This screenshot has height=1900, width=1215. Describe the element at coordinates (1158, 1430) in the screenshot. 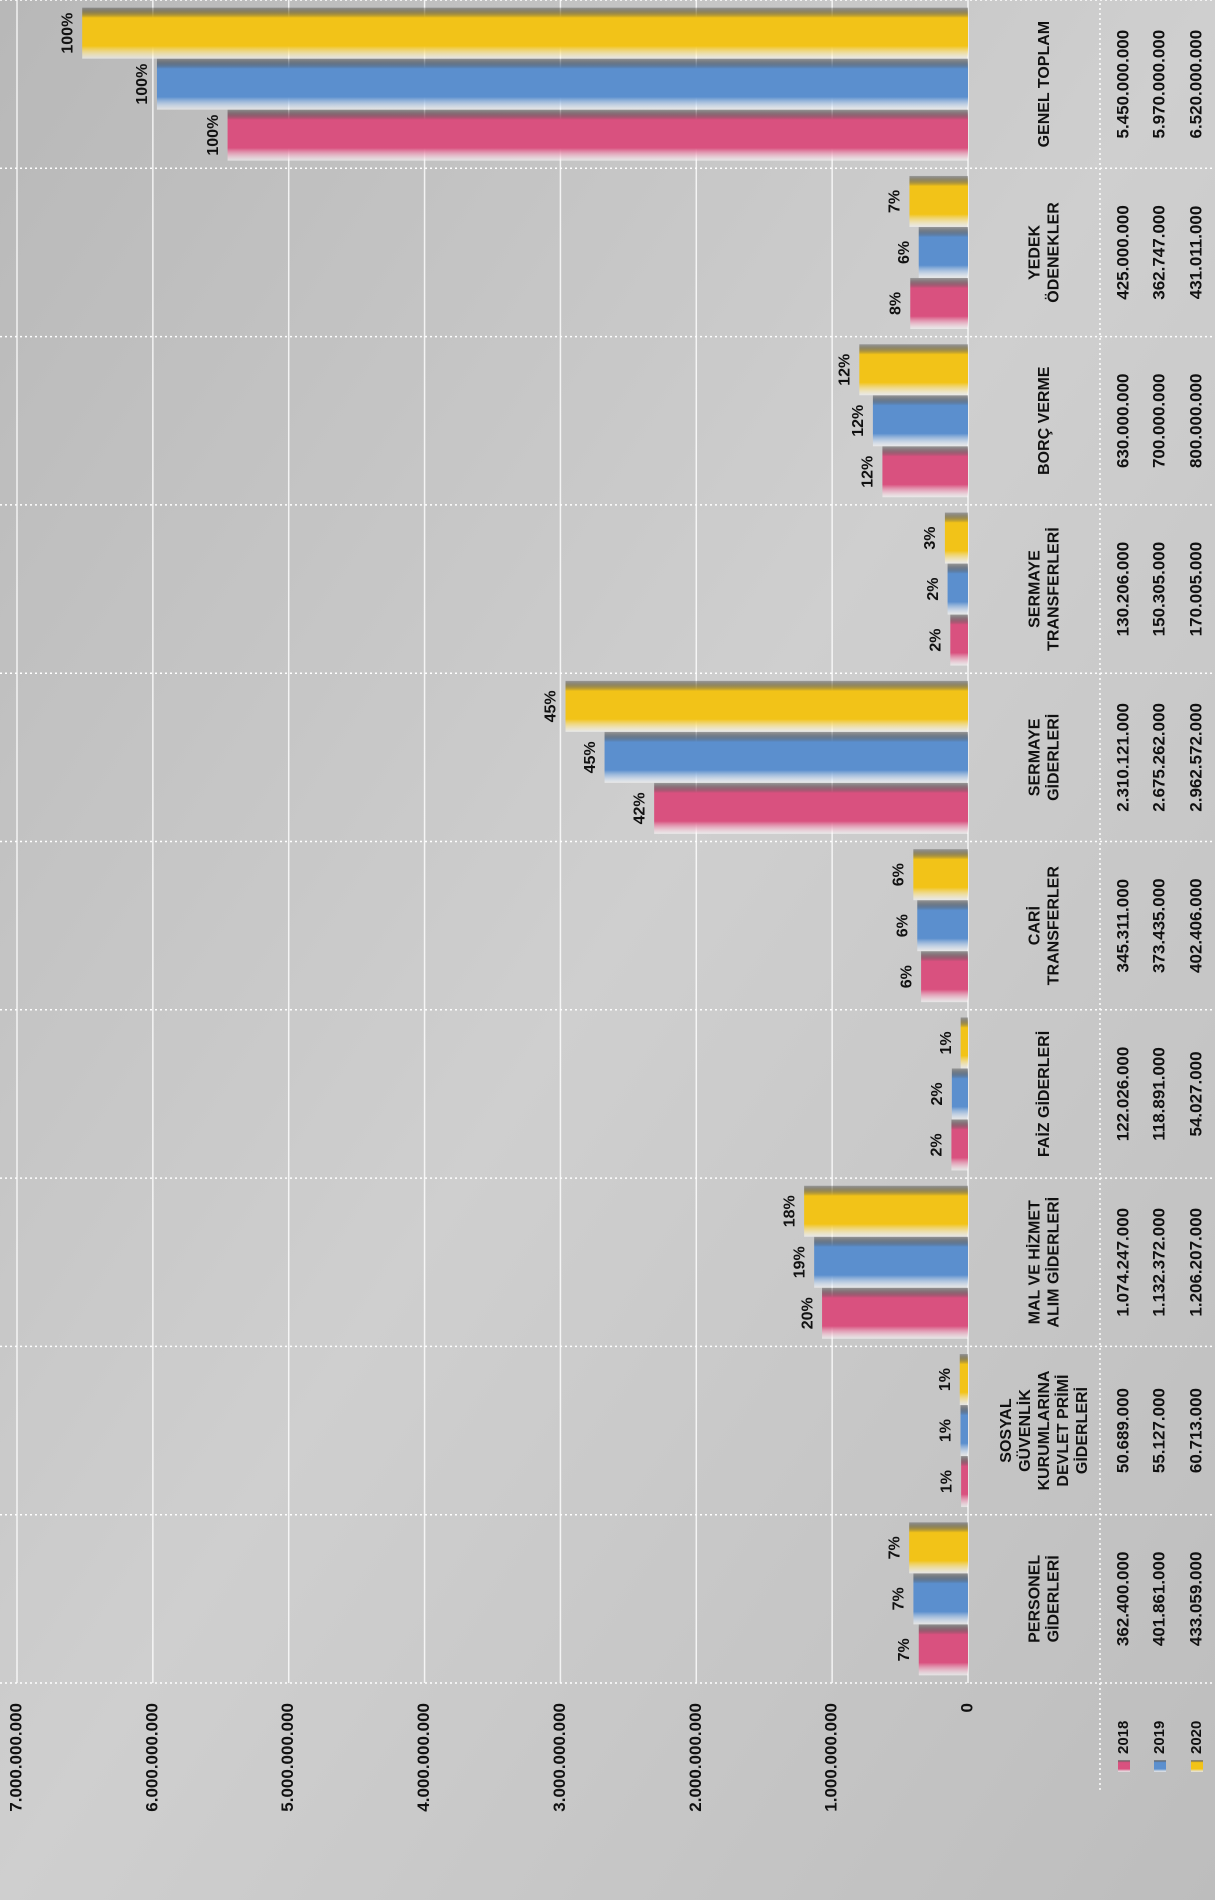

I see `table-value: 55.127.000` at that location.